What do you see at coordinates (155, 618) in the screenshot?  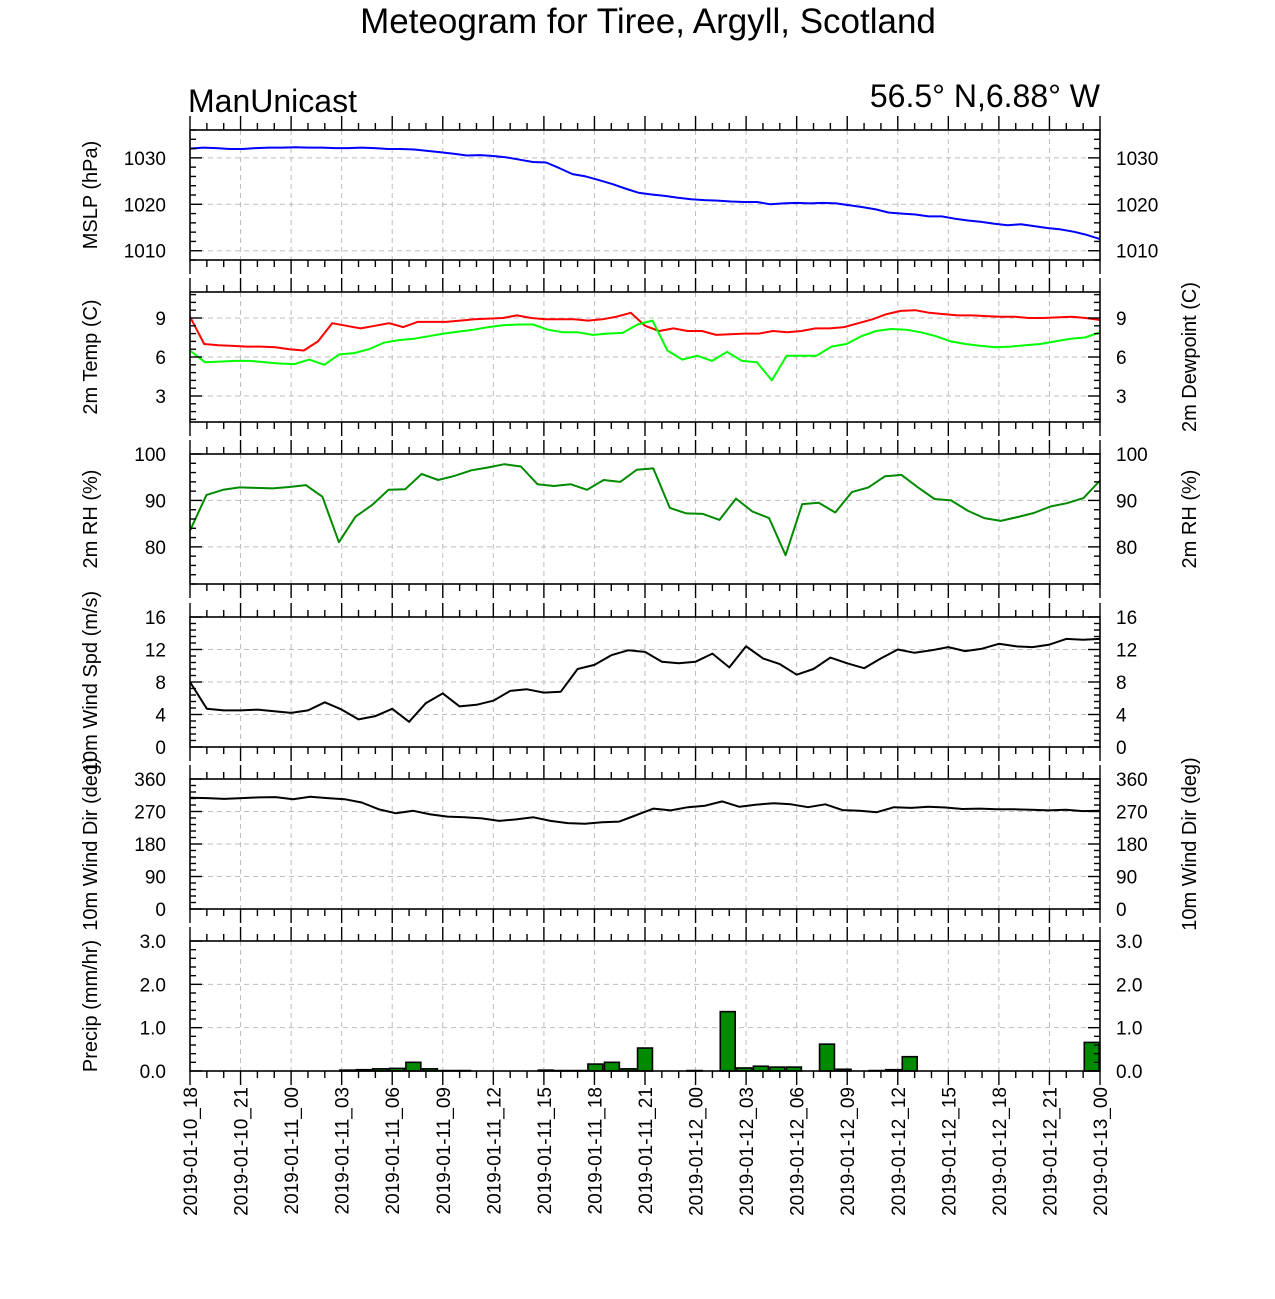 I see `y-tick-label-left: 16` at bounding box center [155, 618].